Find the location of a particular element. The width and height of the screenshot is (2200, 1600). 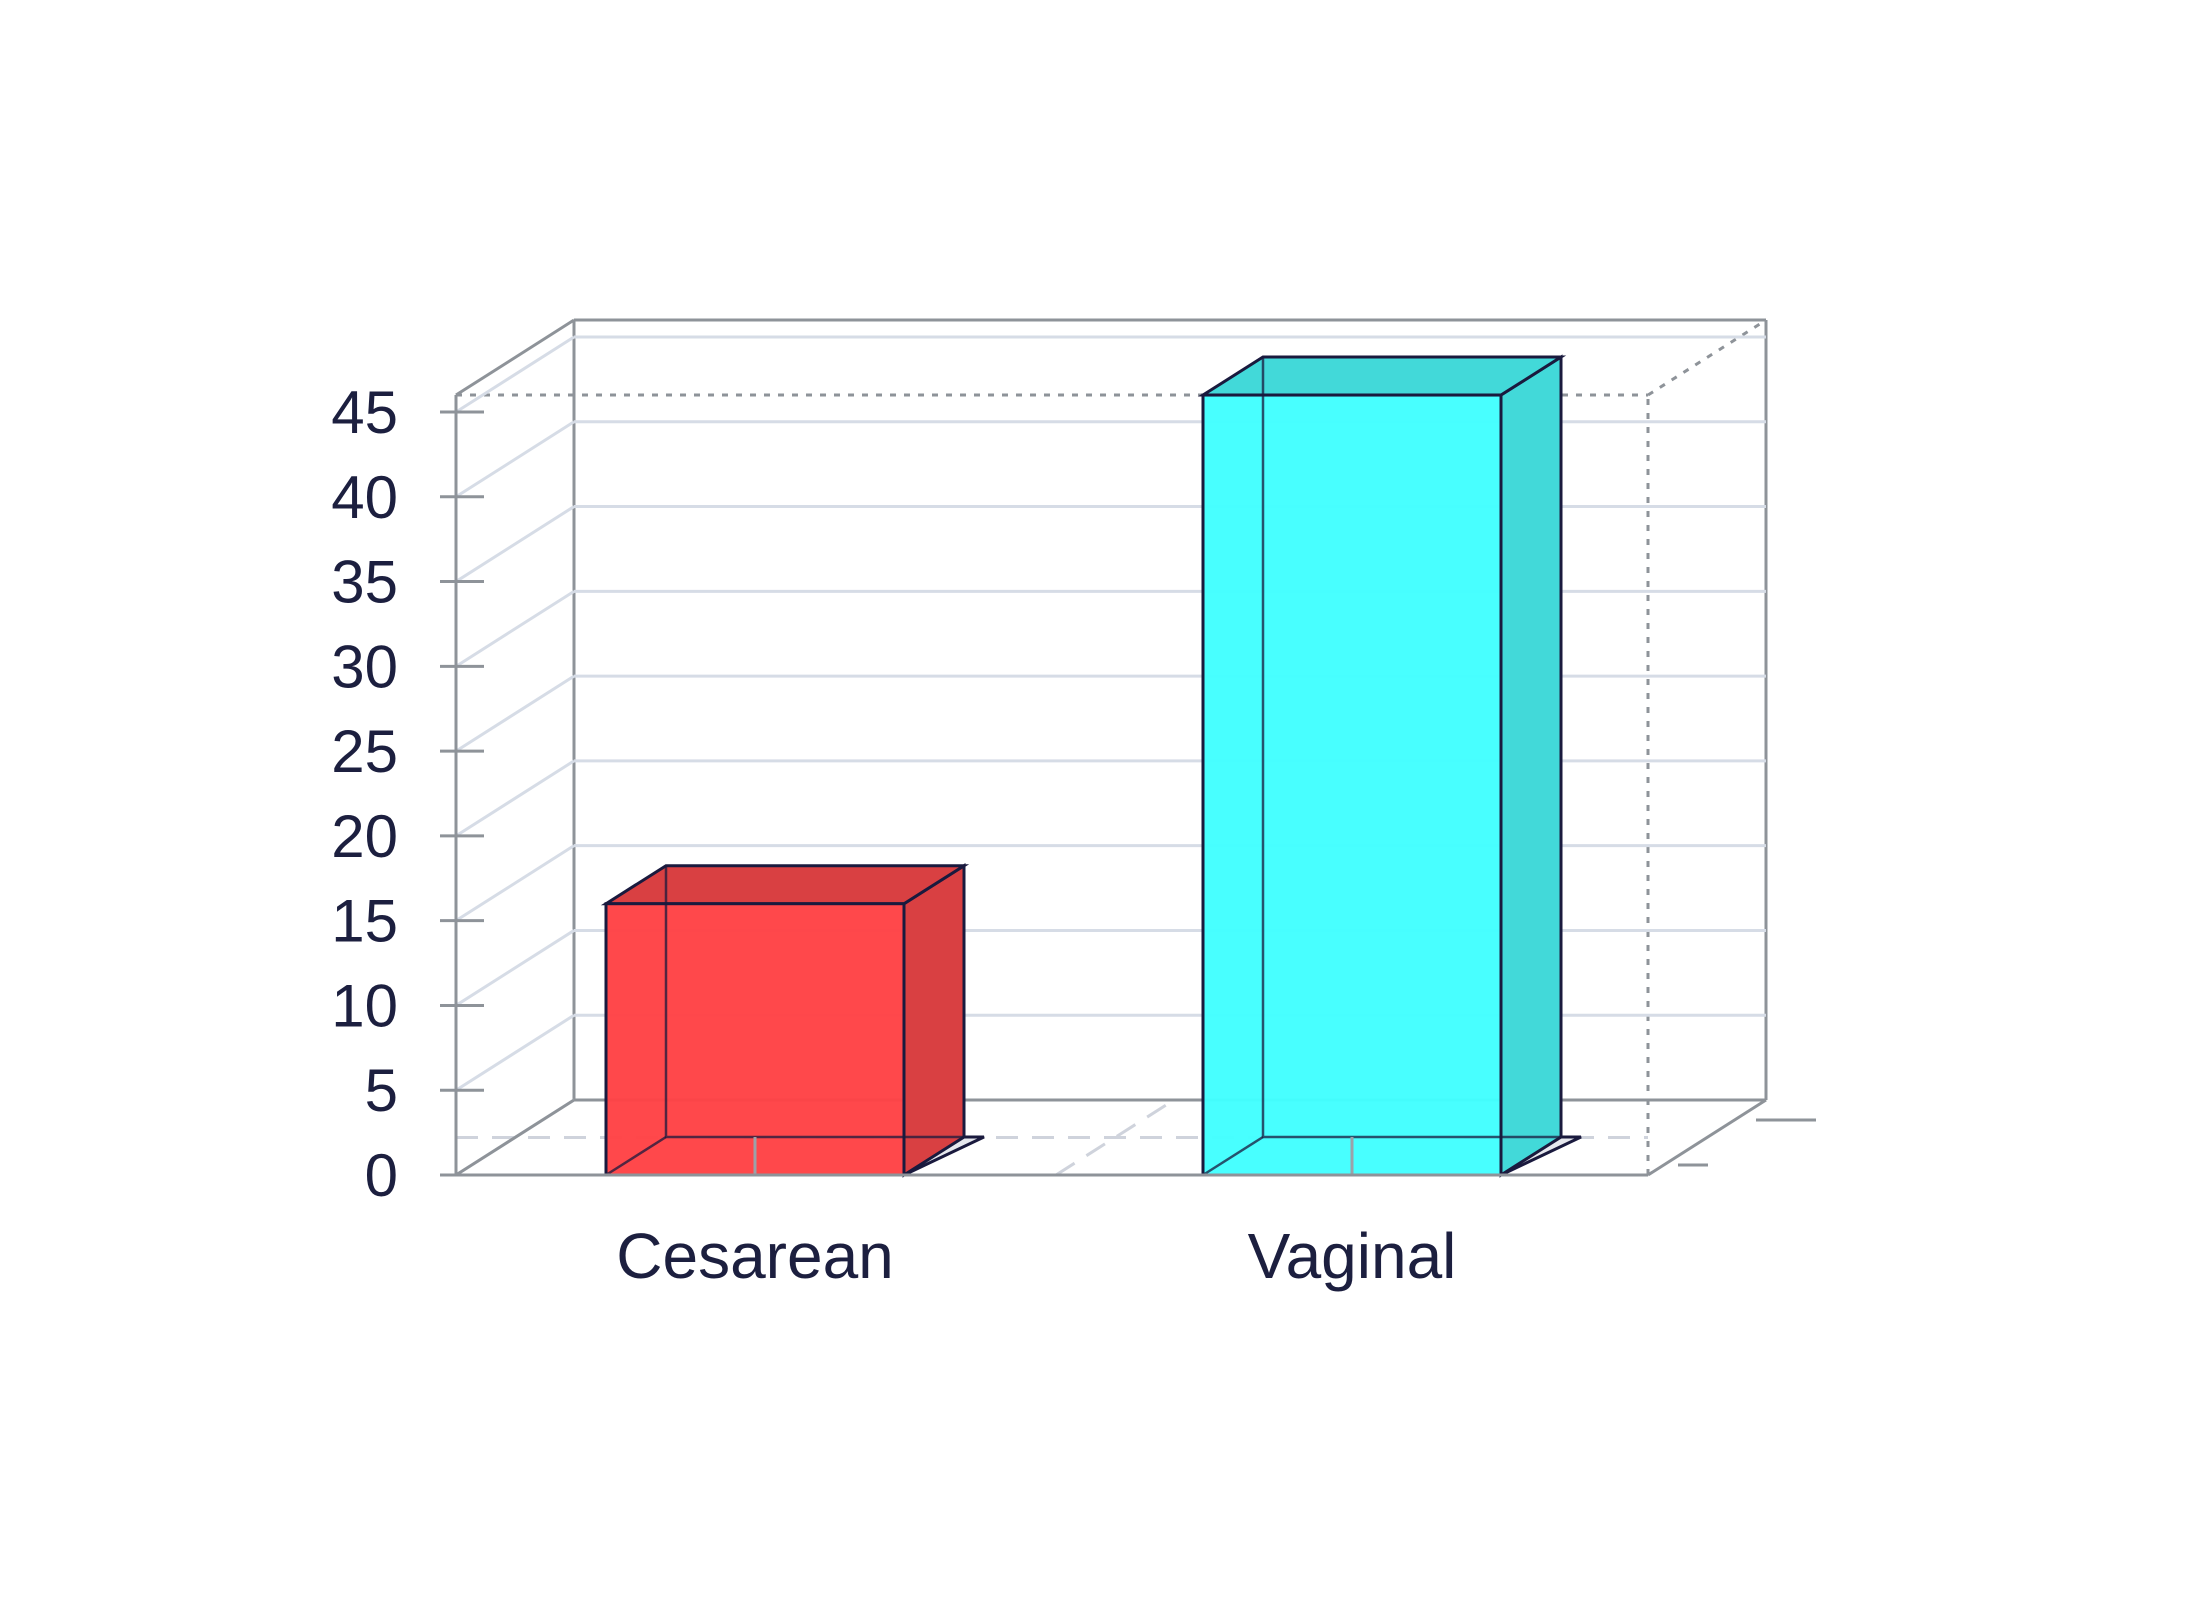

y-tick-label: 35 is located at coordinates (364, 582).